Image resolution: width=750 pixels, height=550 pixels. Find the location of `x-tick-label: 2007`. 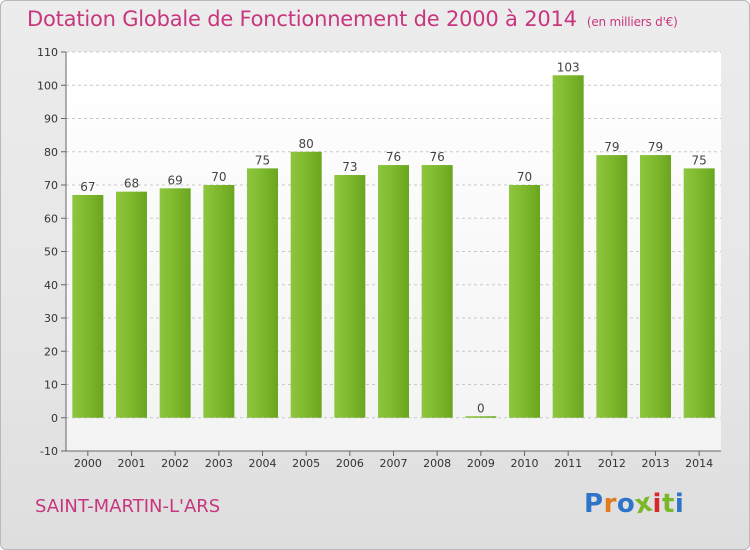

x-tick-label: 2007 is located at coordinates (394, 463).